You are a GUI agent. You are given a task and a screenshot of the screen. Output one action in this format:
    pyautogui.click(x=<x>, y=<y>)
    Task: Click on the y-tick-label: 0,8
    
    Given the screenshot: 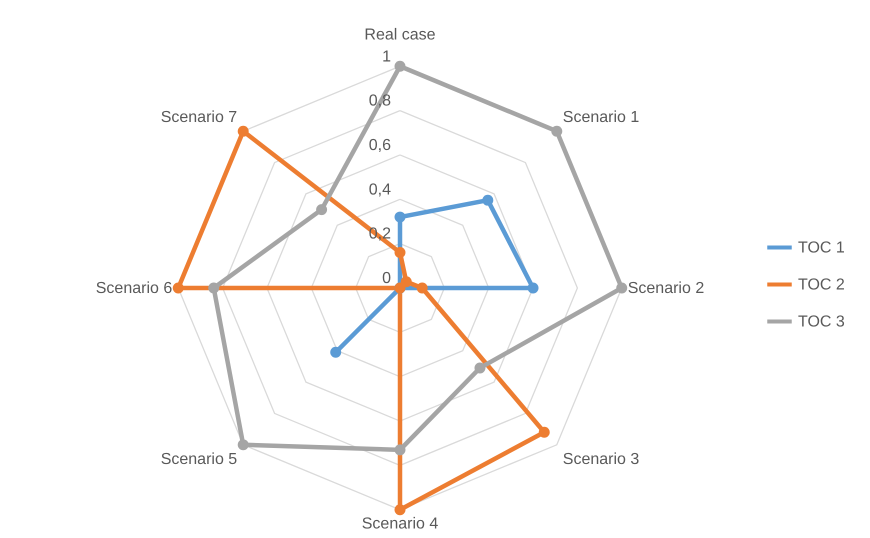 What is the action you would take?
    pyautogui.click(x=380, y=101)
    